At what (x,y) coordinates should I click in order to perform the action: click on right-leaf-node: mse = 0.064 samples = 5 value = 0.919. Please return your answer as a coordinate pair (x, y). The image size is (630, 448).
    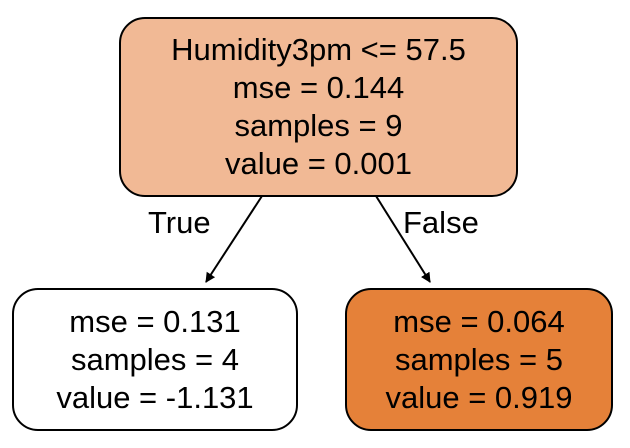
    Looking at the image, I should click on (479, 359).